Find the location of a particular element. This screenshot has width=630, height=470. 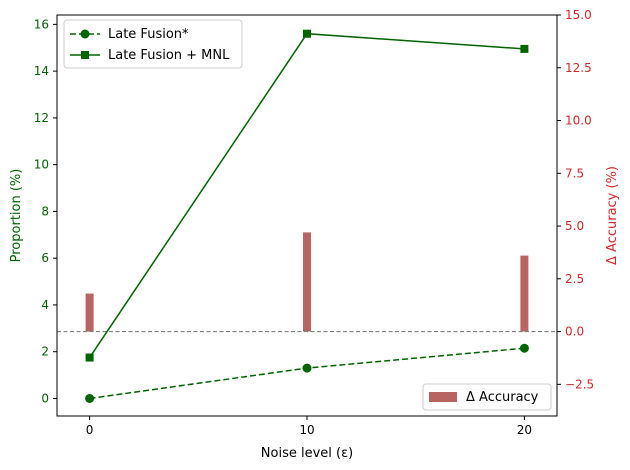

legend-label-delta-accuracy: Δ Accuracy is located at coordinates (502, 397).